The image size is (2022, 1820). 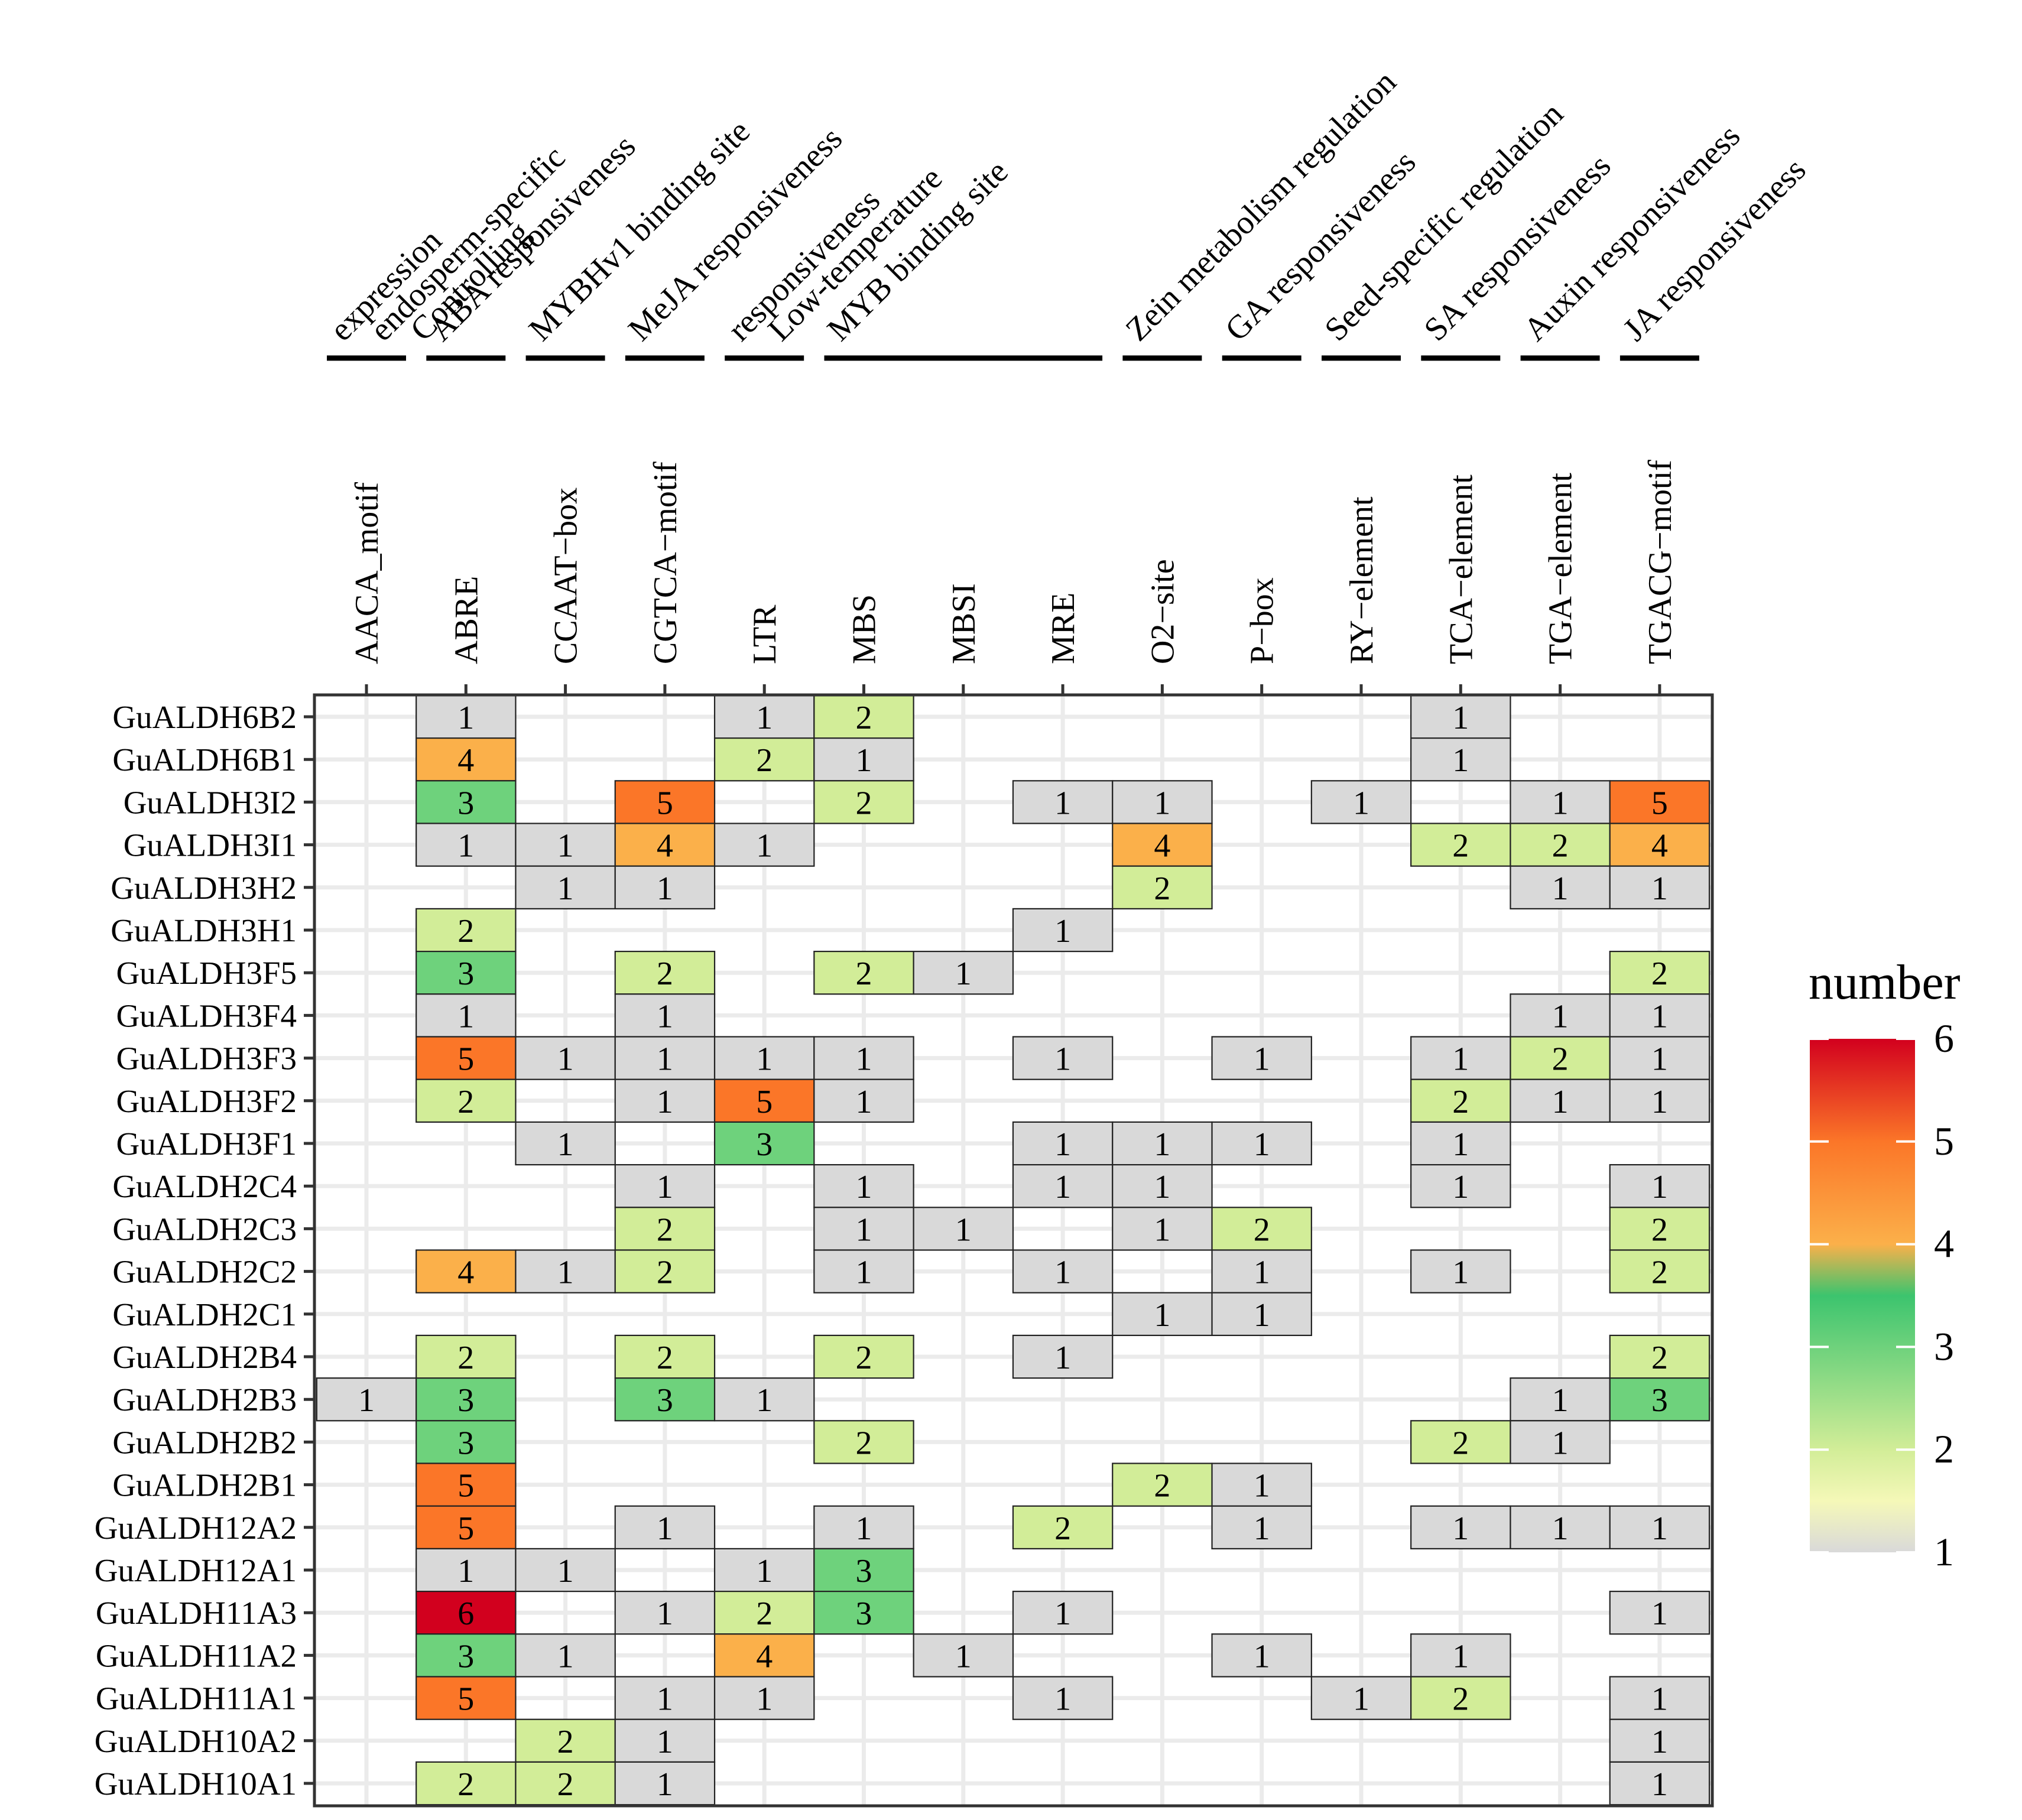 I want to click on column-label: TGACG−motif, so click(x=1660, y=562).